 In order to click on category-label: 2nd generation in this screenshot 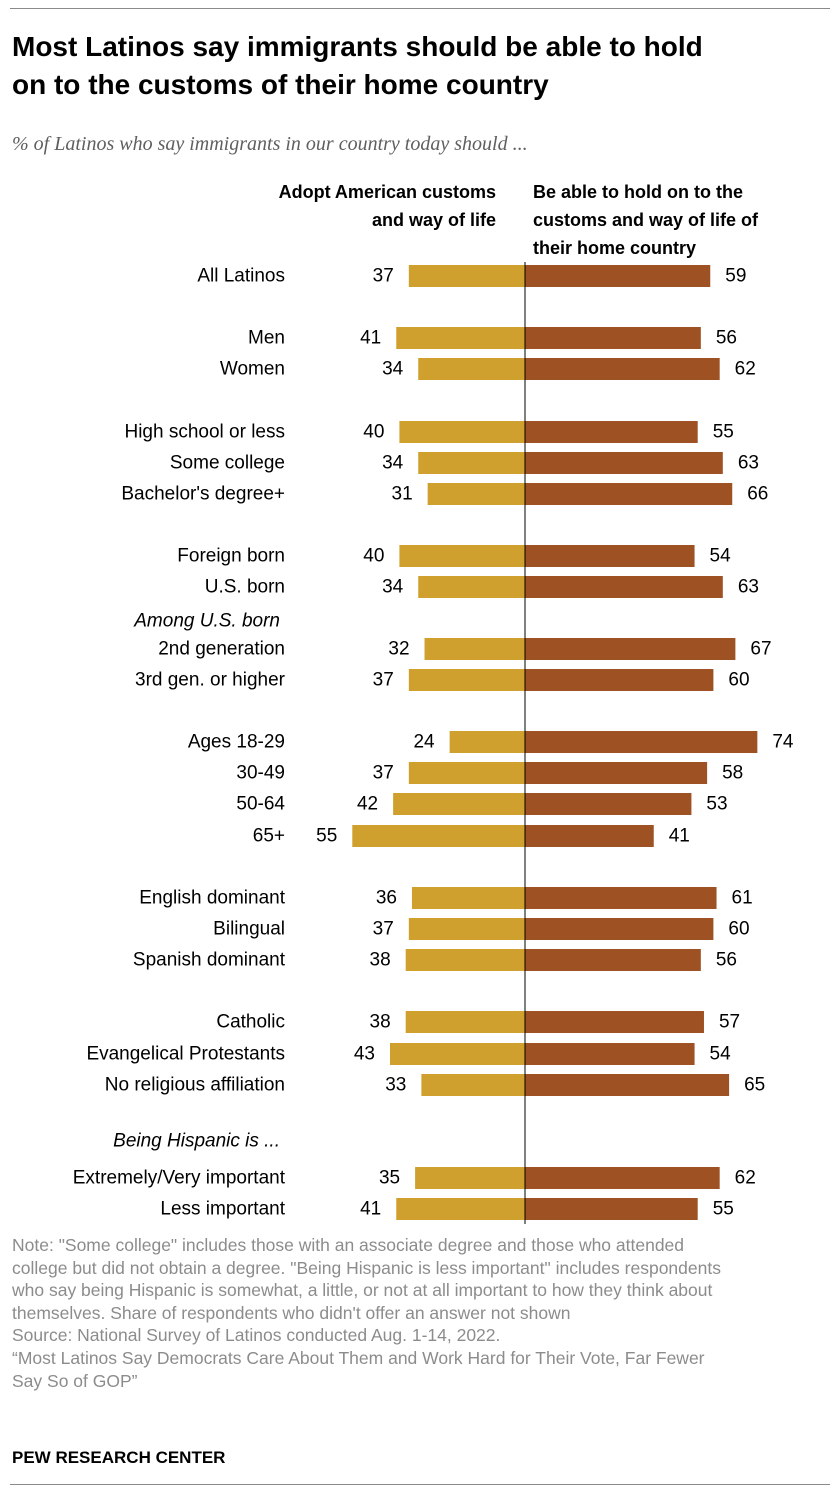, I will do `click(221, 649)`.